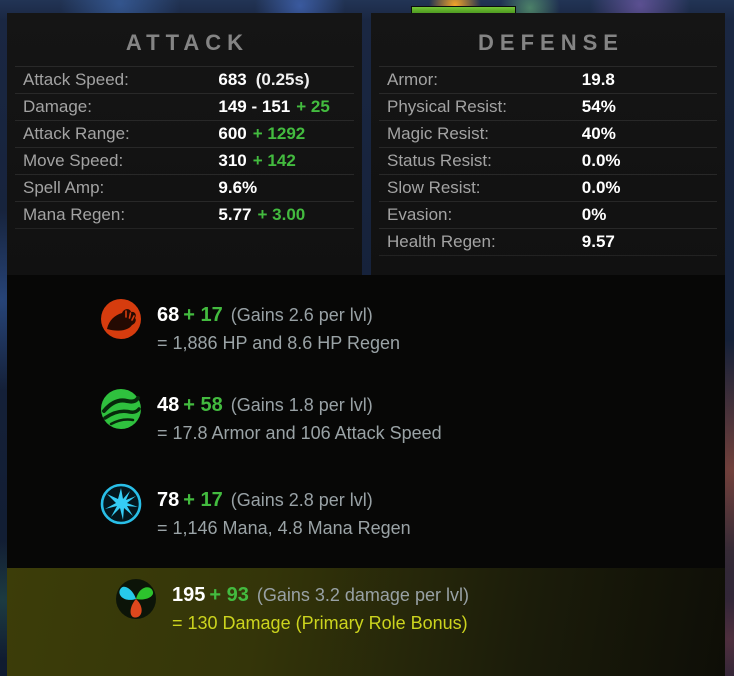 This screenshot has width=734, height=676. Describe the element at coordinates (121, 504) in the screenshot. I see `intelligence-icon` at that location.